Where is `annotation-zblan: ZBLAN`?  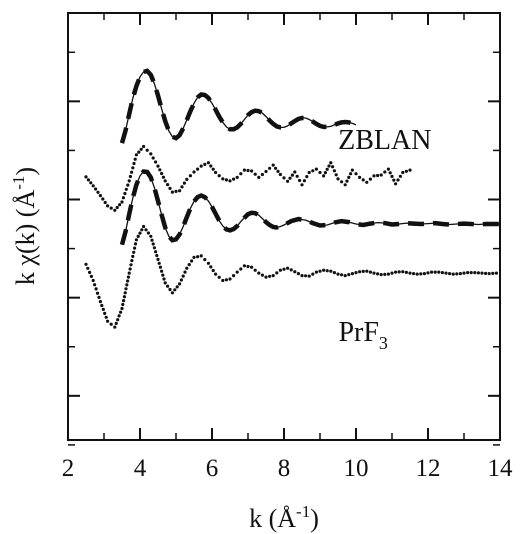 annotation-zblan: ZBLAN is located at coordinates (384, 140).